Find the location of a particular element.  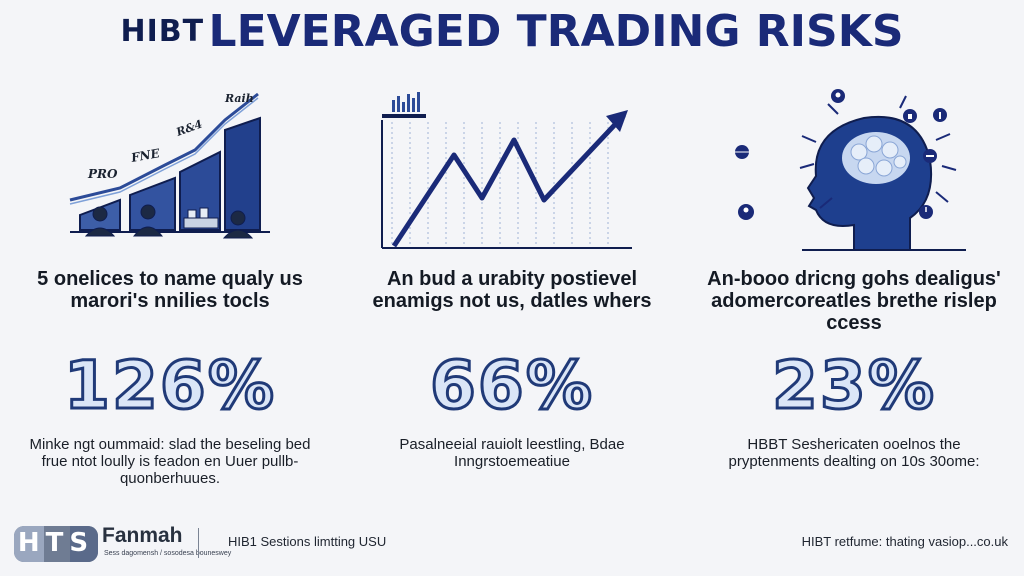

brand-logo: HTS is located at coordinates (56, 544).